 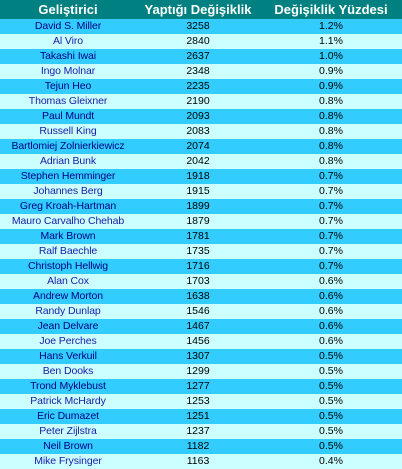 I want to click on developer-name-cell: Peter Zijlstra, so click(x=68, y=431).